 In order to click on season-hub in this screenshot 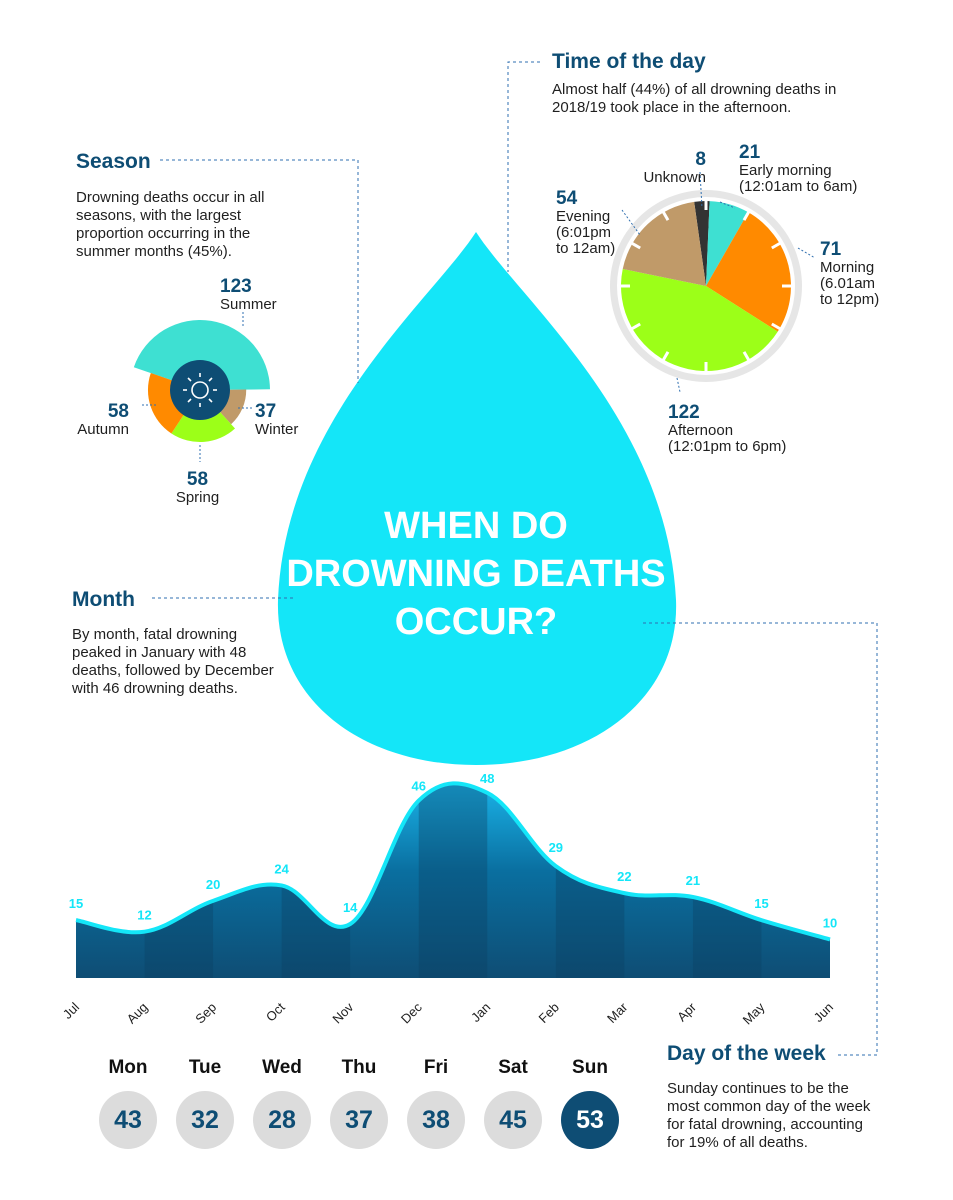, I will do `click(200, 390)`.